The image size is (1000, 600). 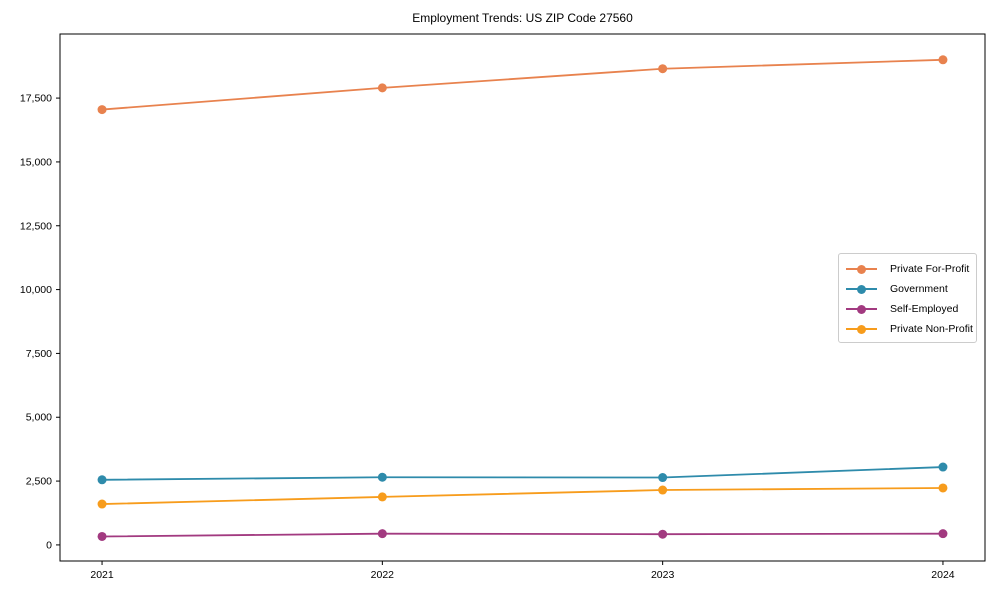 I want to click on x-tick-label: 2021, so click(x=102, y=575).